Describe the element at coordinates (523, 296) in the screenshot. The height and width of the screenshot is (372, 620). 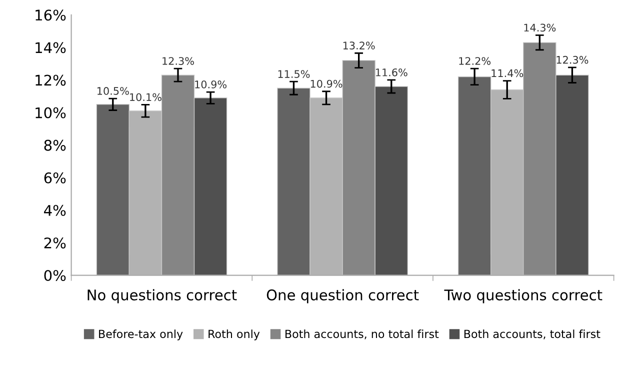
I see `x-tick-label: Two questions correct` at that location.